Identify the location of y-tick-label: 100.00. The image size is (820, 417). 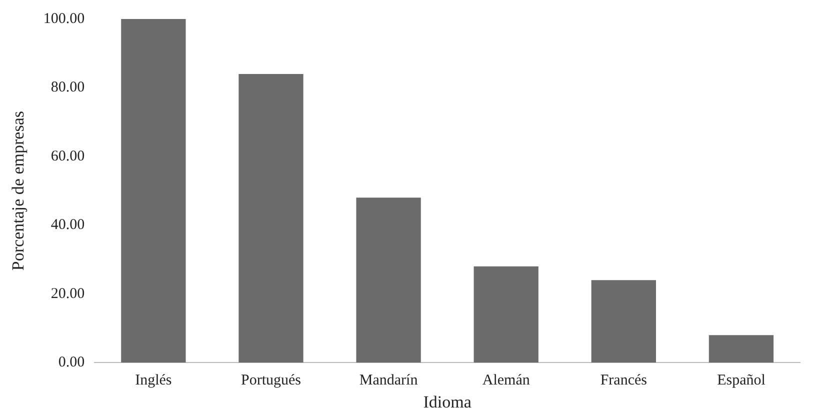
(64, 18).